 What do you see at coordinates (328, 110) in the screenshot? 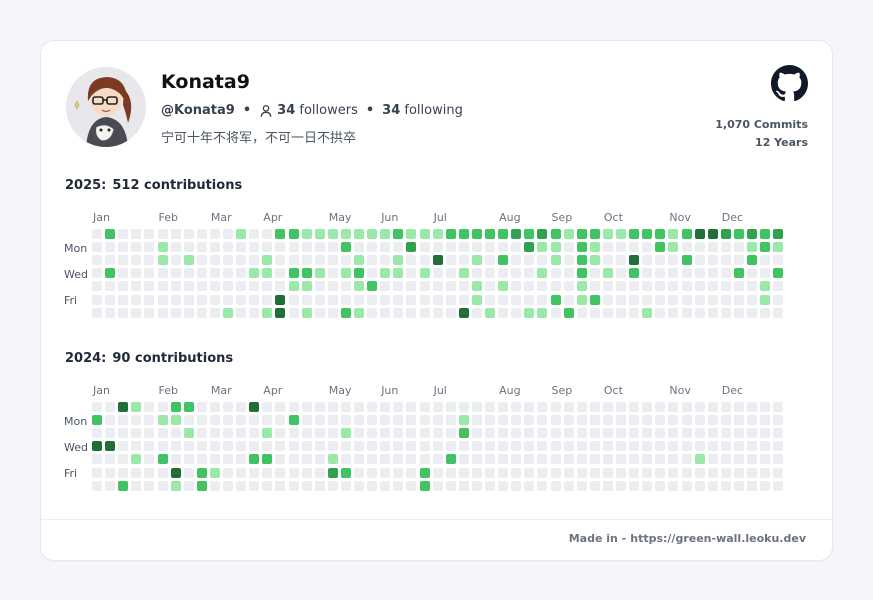
I see `followers-label: followers` at bounding box center [328, 110].